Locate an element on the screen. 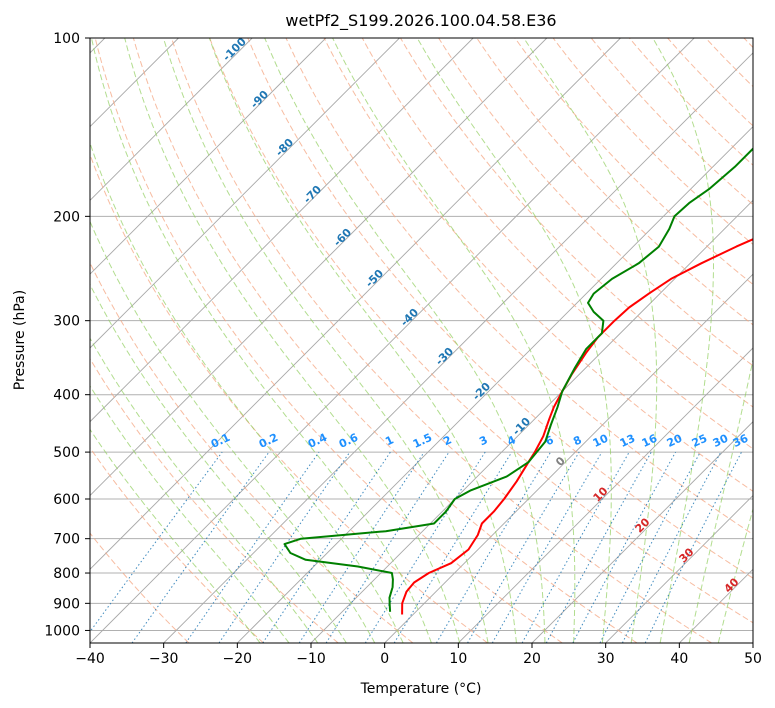  mixing-ratio-label: 16 is located at coordinates (650, 441).